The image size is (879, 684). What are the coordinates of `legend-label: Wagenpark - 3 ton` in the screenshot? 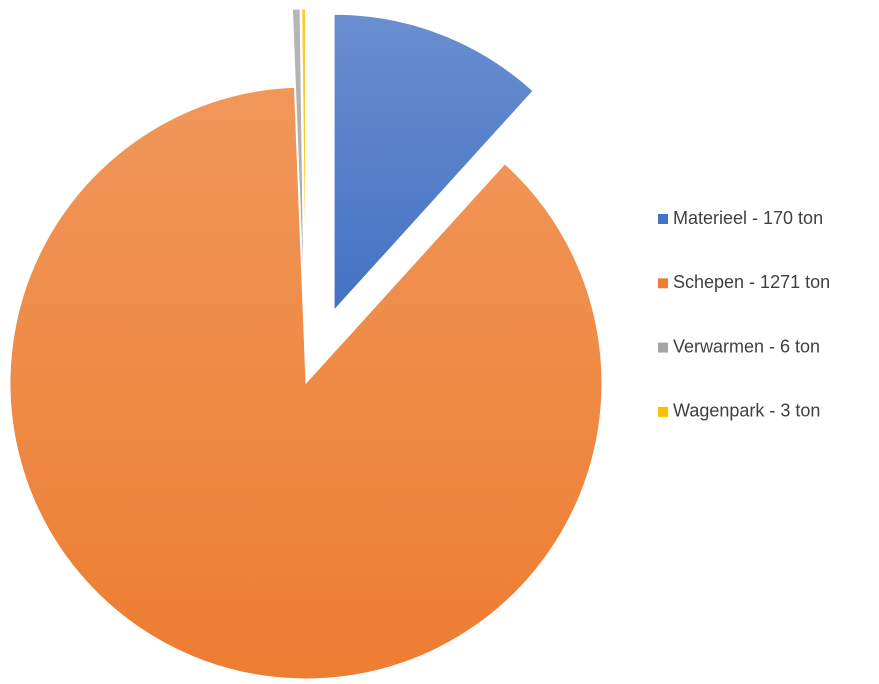 It's located at (746, 411).